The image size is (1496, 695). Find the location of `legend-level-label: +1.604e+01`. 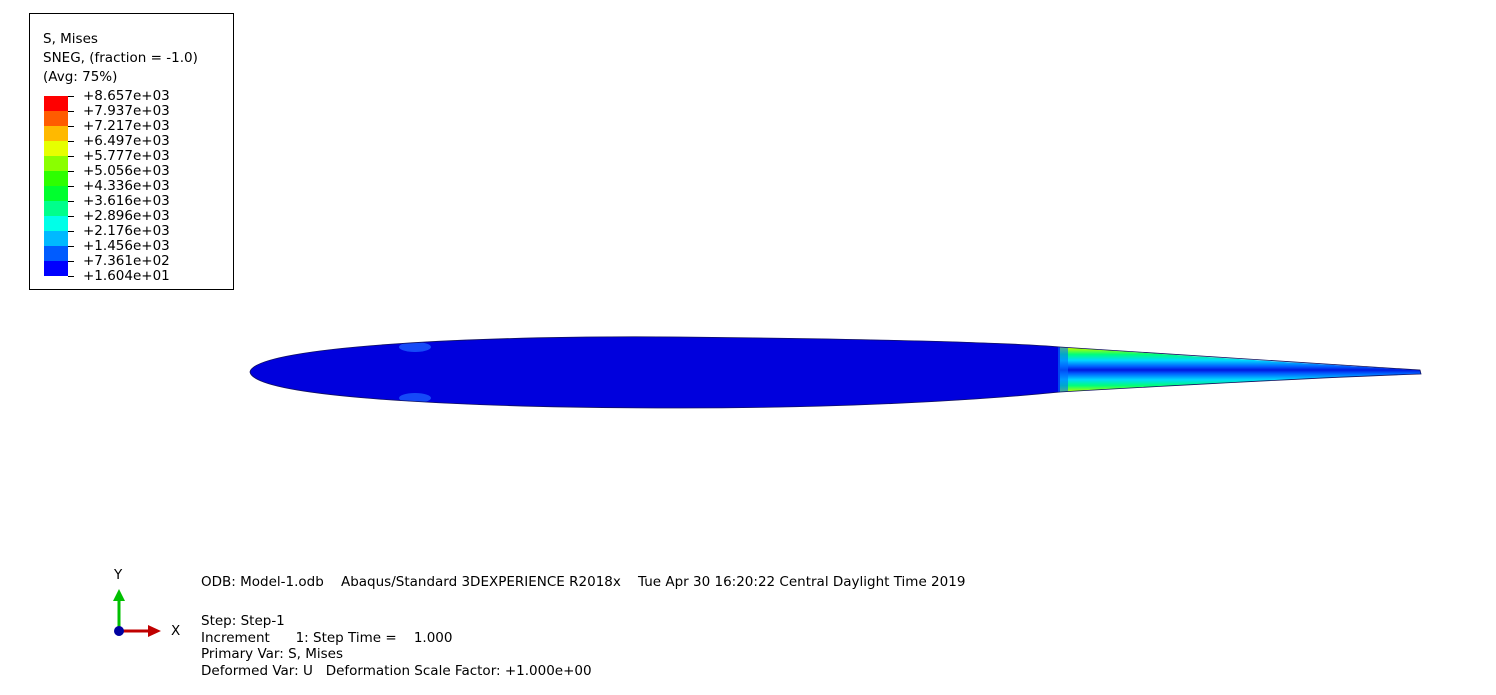

legend-level-label: +1.604e+01 is located at coordinates (126, 276).